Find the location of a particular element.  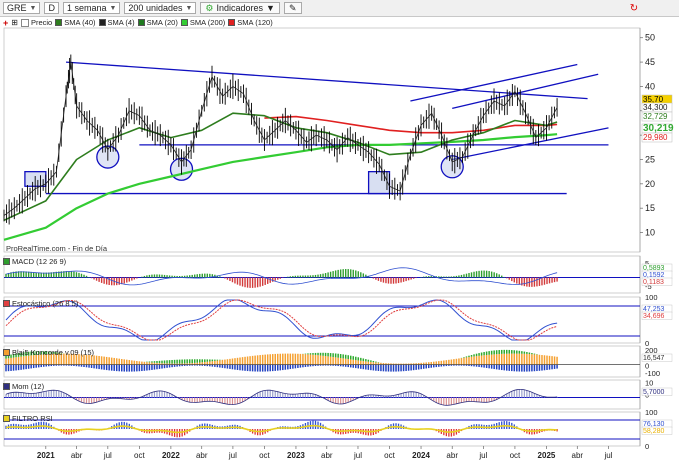

indicators-label: Indicadores is located at coordinates (240, 8).